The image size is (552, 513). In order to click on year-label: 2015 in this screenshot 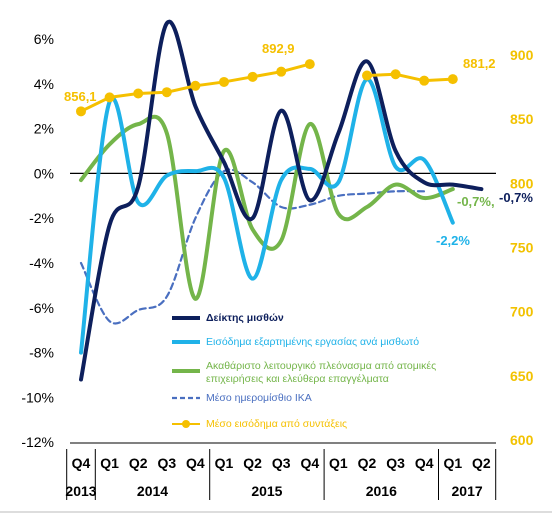, I will do `click(266, 491)`.